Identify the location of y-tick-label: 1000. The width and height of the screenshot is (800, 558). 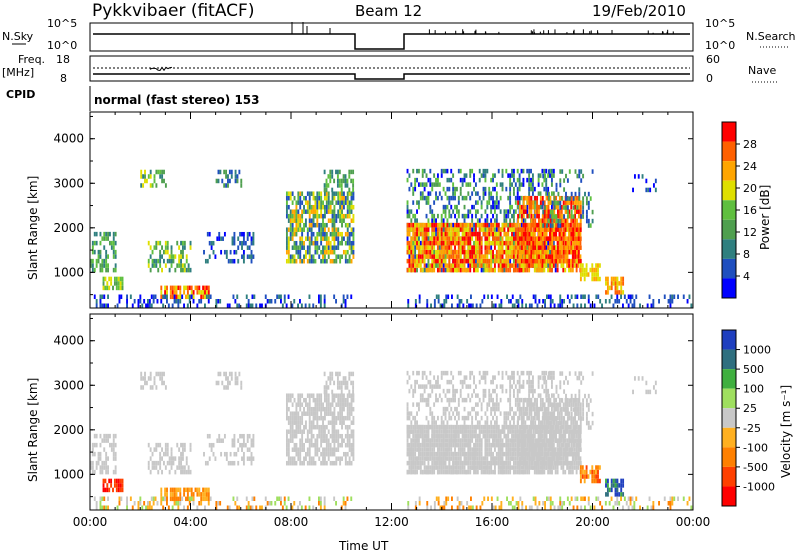
(68, 272).